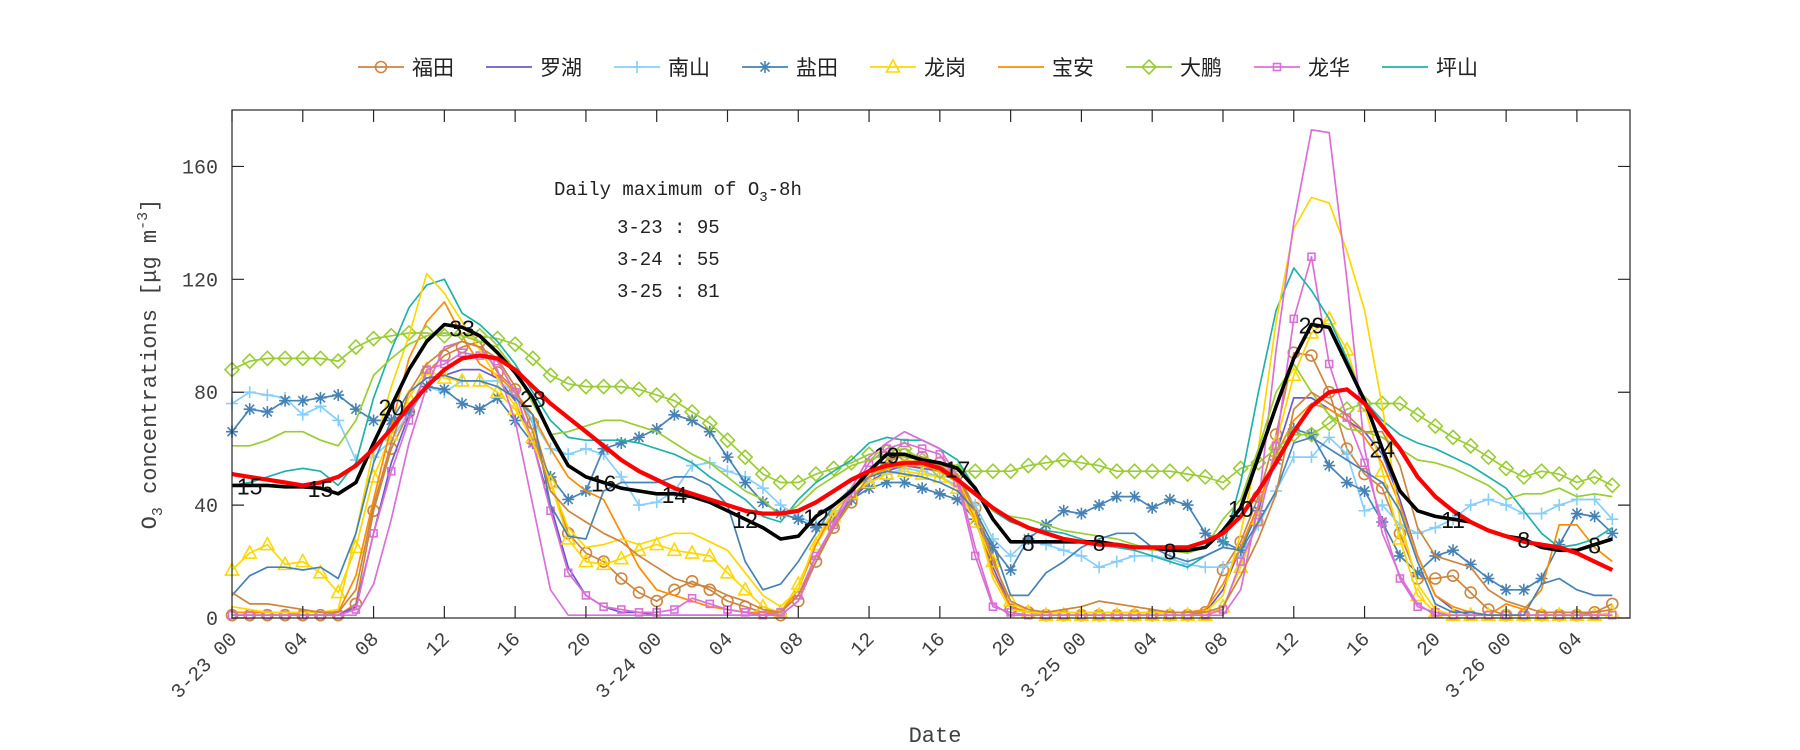 The image size is (1800, 750). What do you see at coordinates (1201, 68) in the screenshot?
I see `legend-label: 大鹏` at bounding box center [1201, 68].